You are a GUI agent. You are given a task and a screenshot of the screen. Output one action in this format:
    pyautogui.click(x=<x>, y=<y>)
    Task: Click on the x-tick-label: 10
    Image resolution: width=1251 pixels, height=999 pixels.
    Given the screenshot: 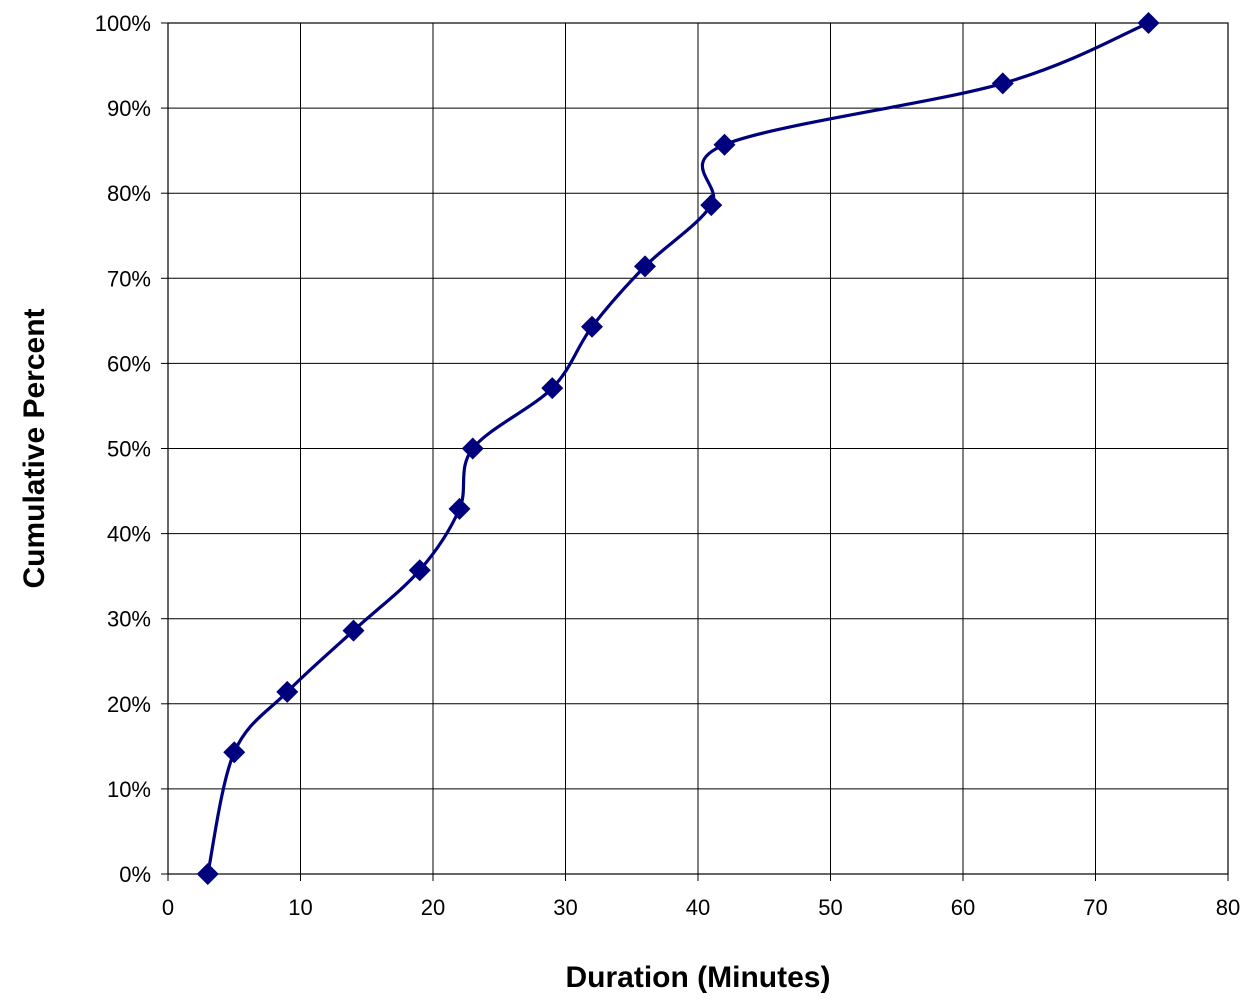 What is the action you would take?
    pyautogui.click(x=300, y=907)
    